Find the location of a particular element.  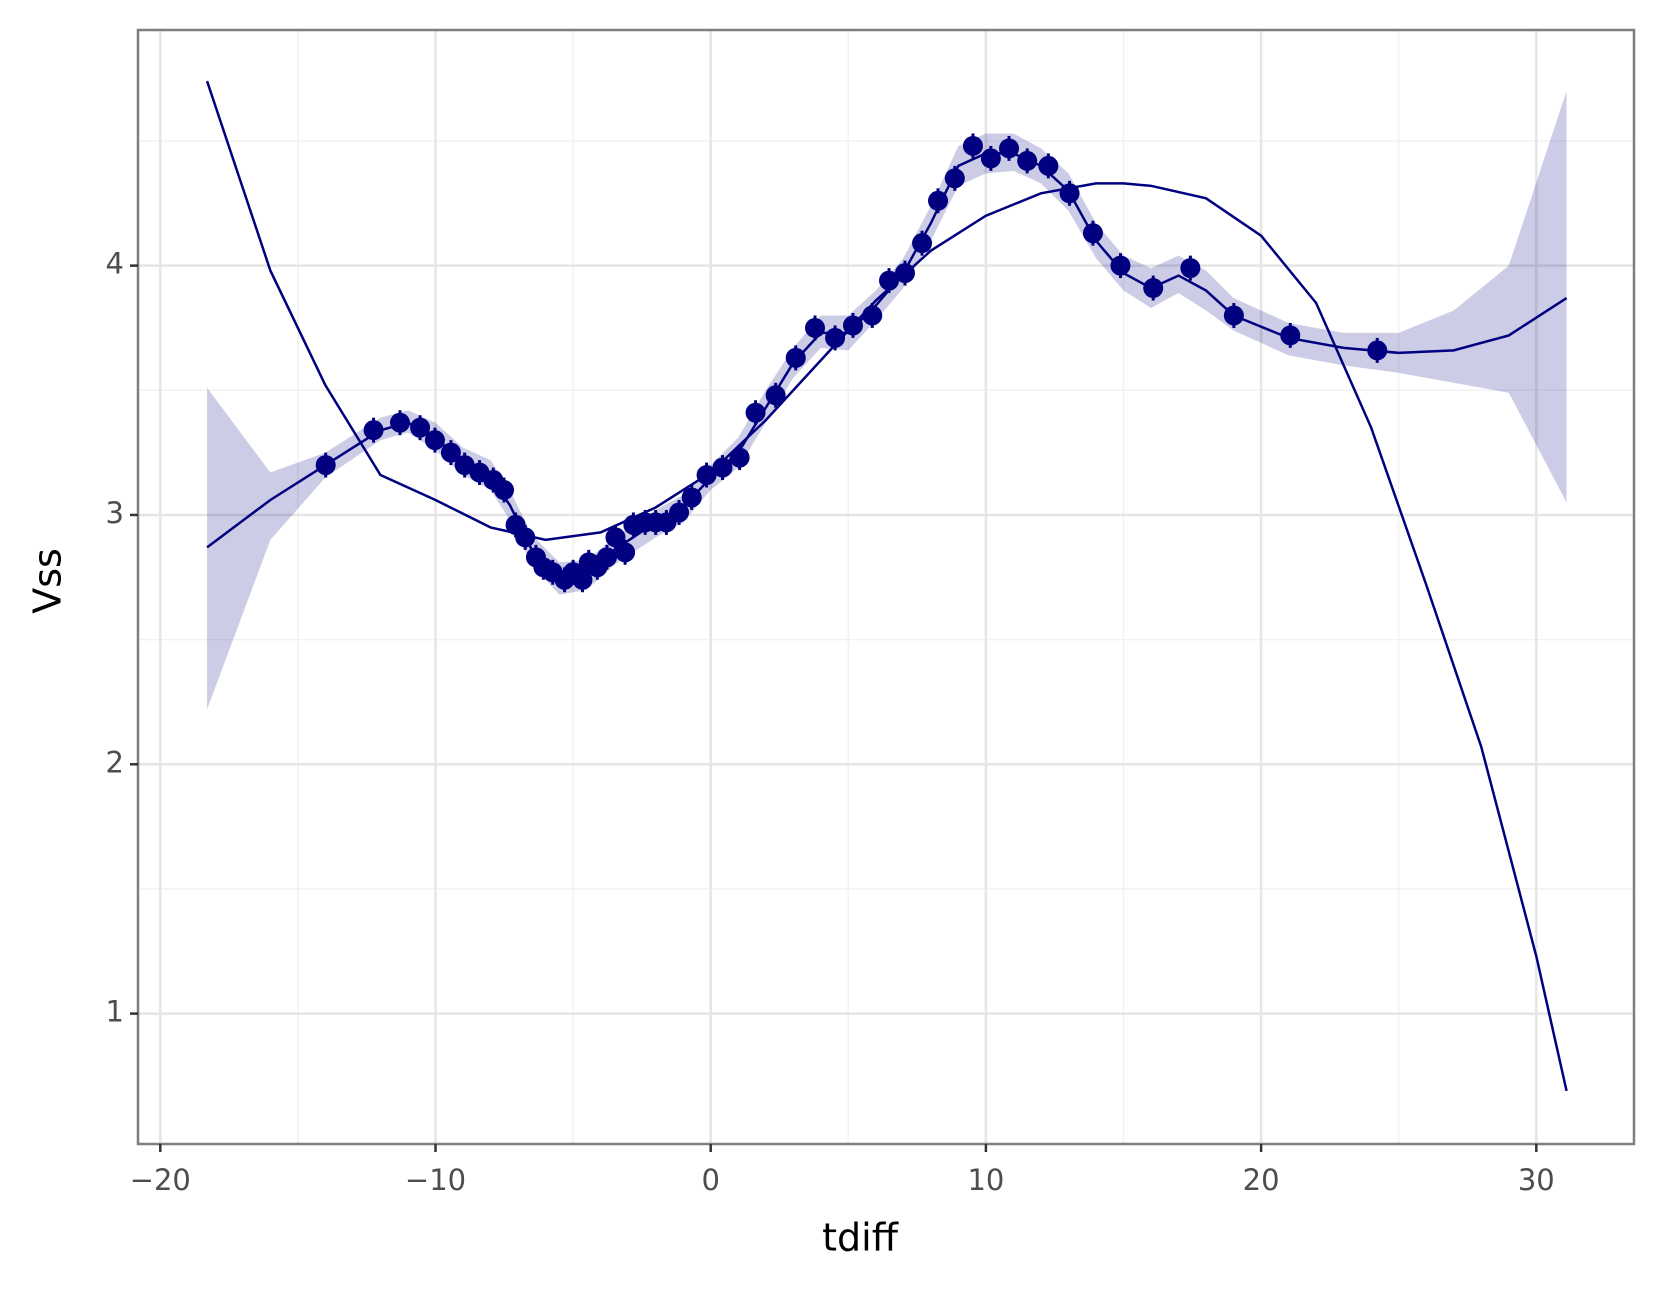

x-tick-label: 30 is located at coordinates (1536, 1180).